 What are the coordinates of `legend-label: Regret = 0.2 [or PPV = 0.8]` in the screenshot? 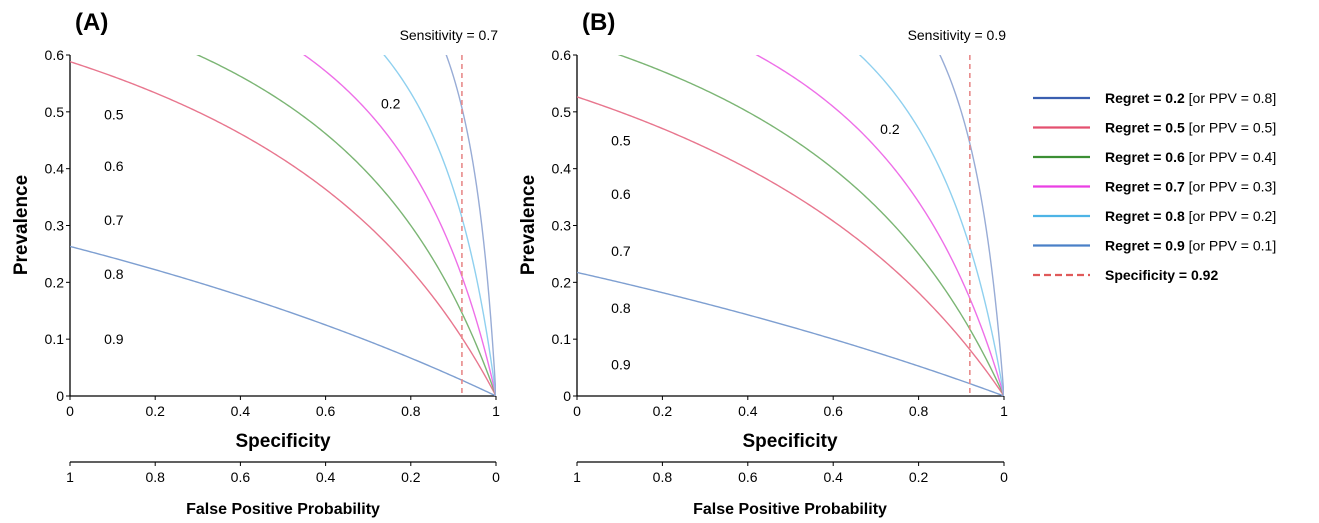 It's located at (1190, 98).